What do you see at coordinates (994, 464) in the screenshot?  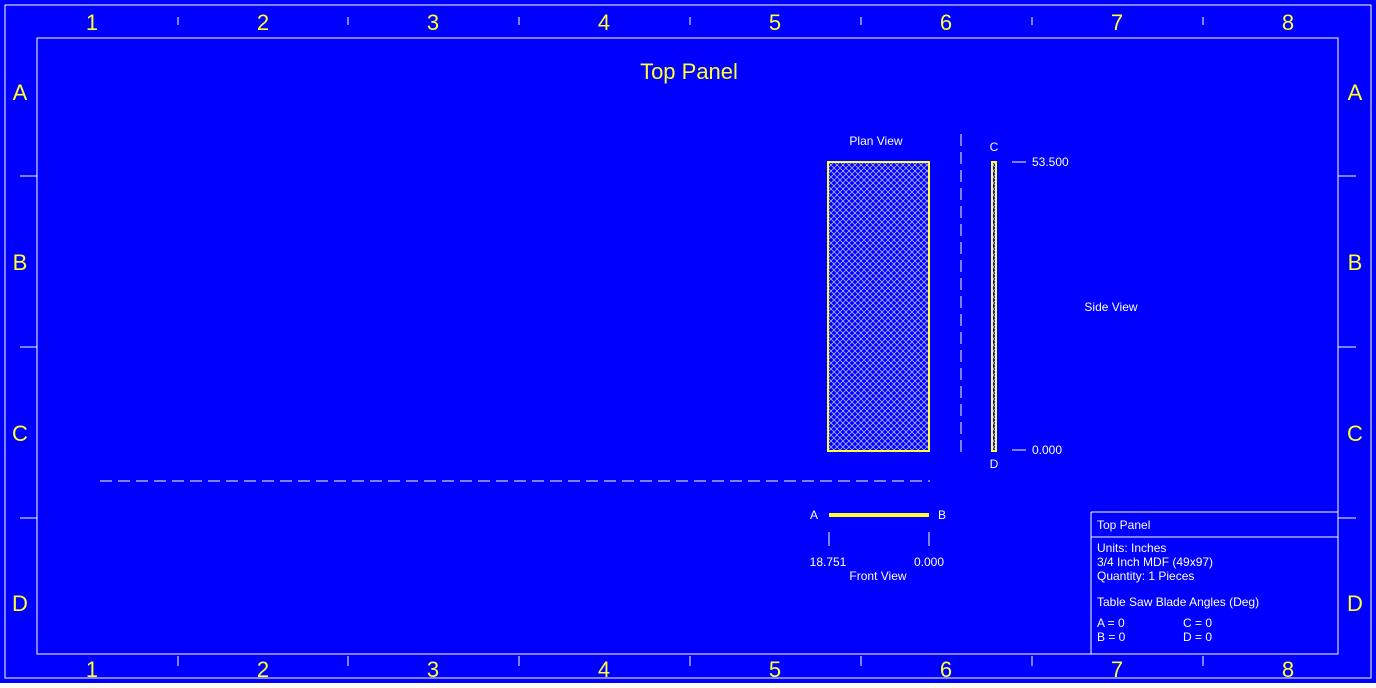 I see `side-view-bottom-end-label: D` at bounding box center [994, 464].